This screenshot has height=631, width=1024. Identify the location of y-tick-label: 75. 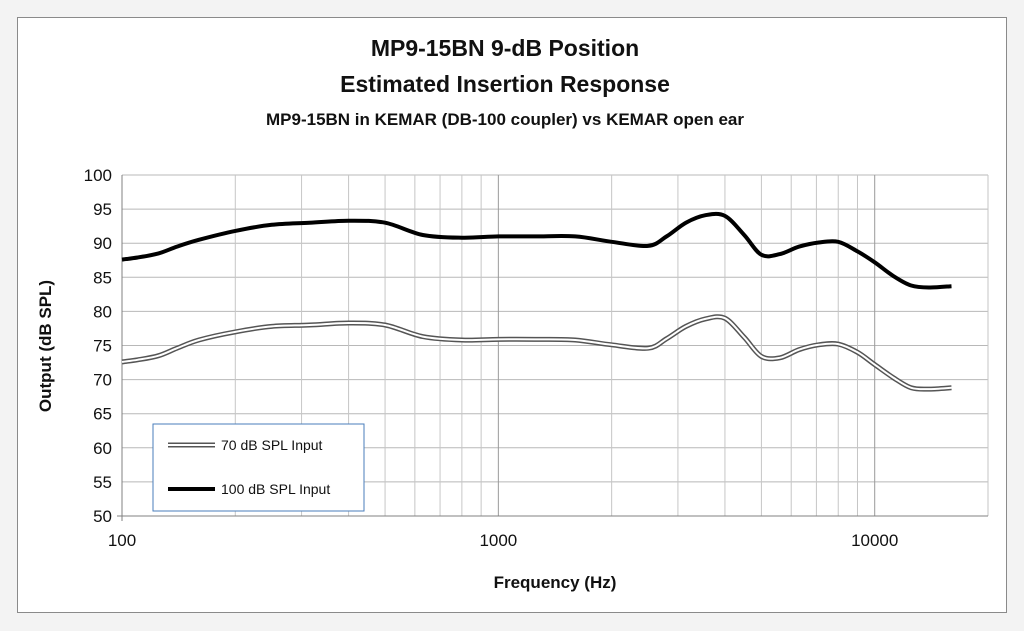
(102, 346).